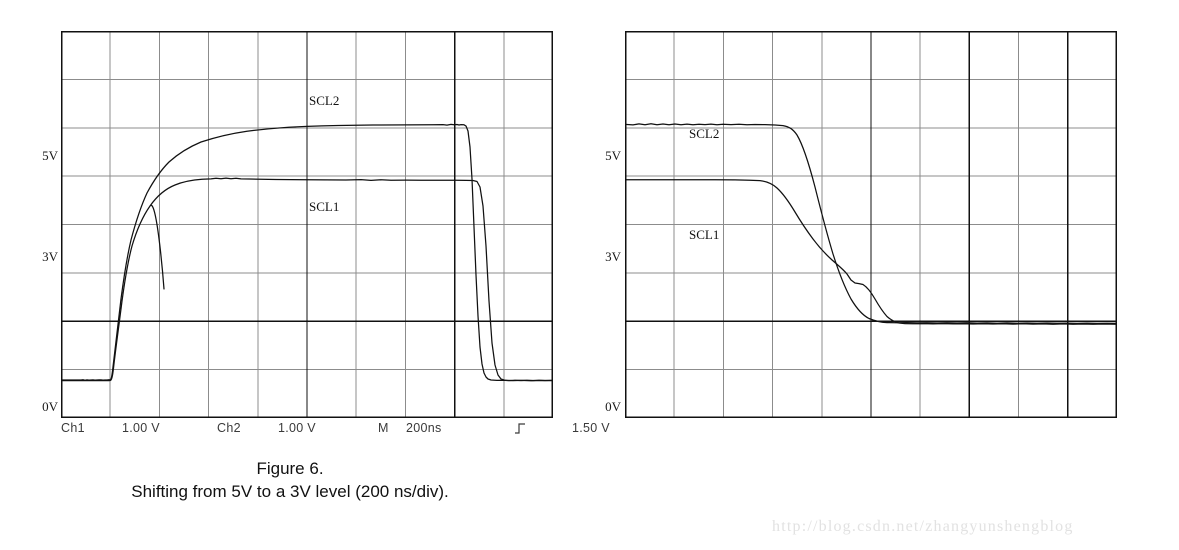  What do you see at coordinates (324, 206) in the screenshot?
I see `trace-label-scl1-figure-6: SCL1` at bounding box center [324, 206].